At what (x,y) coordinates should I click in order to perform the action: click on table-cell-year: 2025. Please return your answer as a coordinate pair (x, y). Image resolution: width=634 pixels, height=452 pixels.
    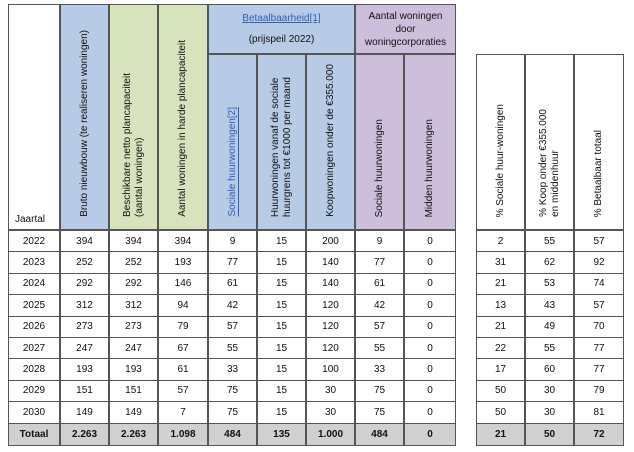
    Looking at the image, I should click on (34, 305).